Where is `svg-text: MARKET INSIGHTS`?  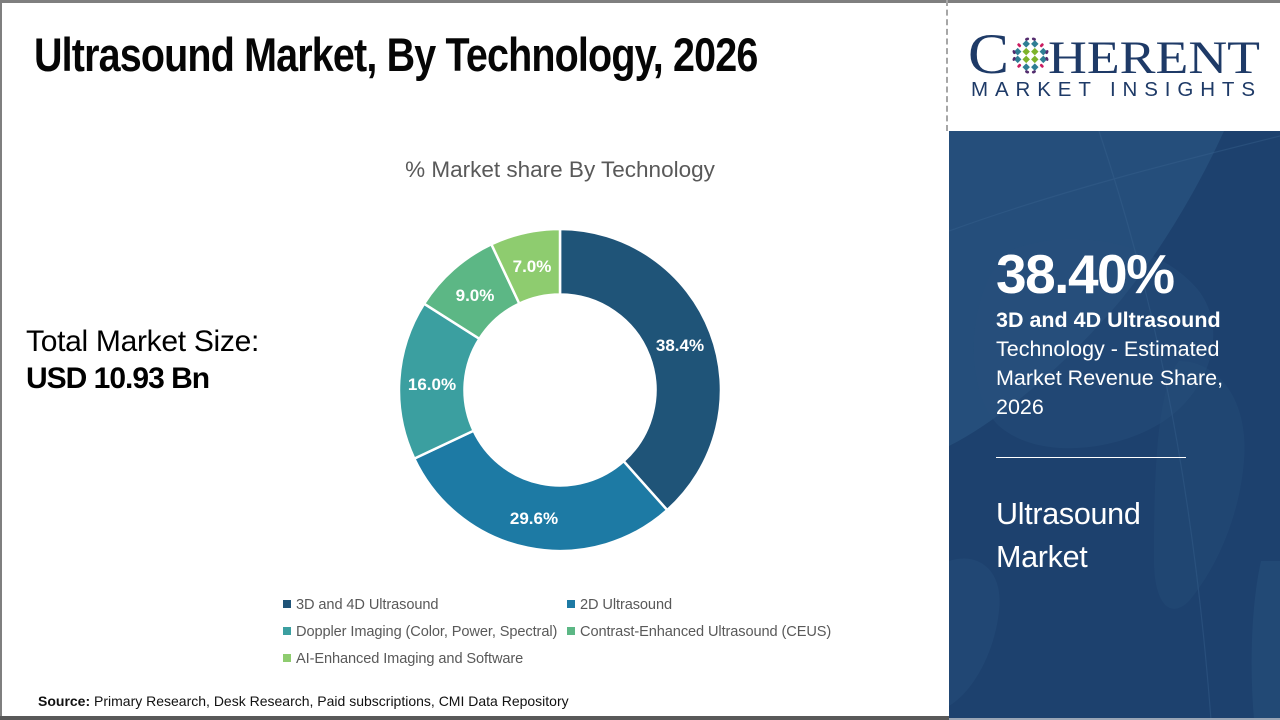 svg-text: MARKET INSIGHTS is located at coordinates (1116, 89).